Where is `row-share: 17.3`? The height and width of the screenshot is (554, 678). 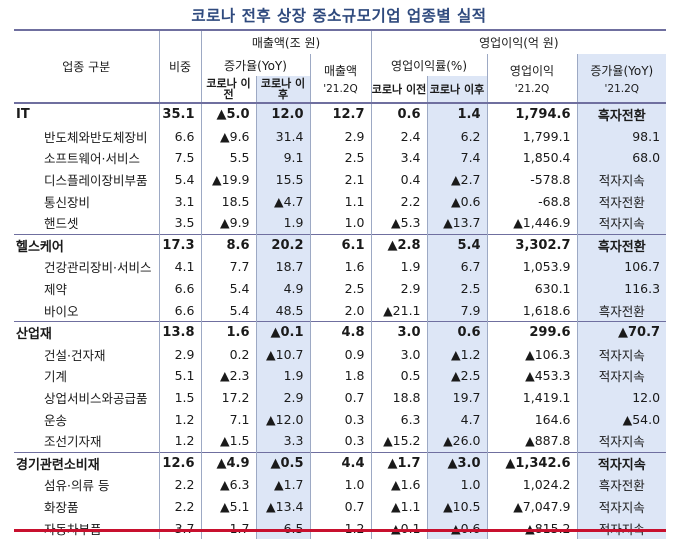 row-share: 17.3 is located at coordinates (179, 245).